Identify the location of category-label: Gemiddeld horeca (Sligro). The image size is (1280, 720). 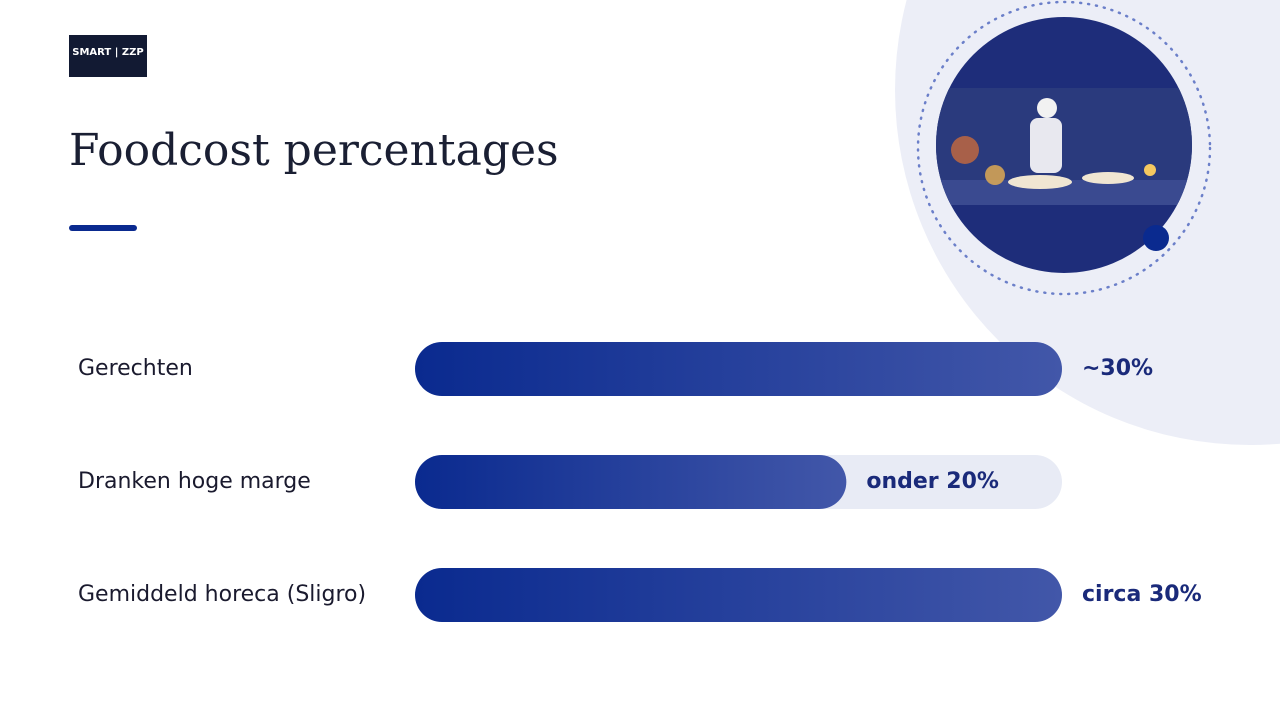
(222, 594).